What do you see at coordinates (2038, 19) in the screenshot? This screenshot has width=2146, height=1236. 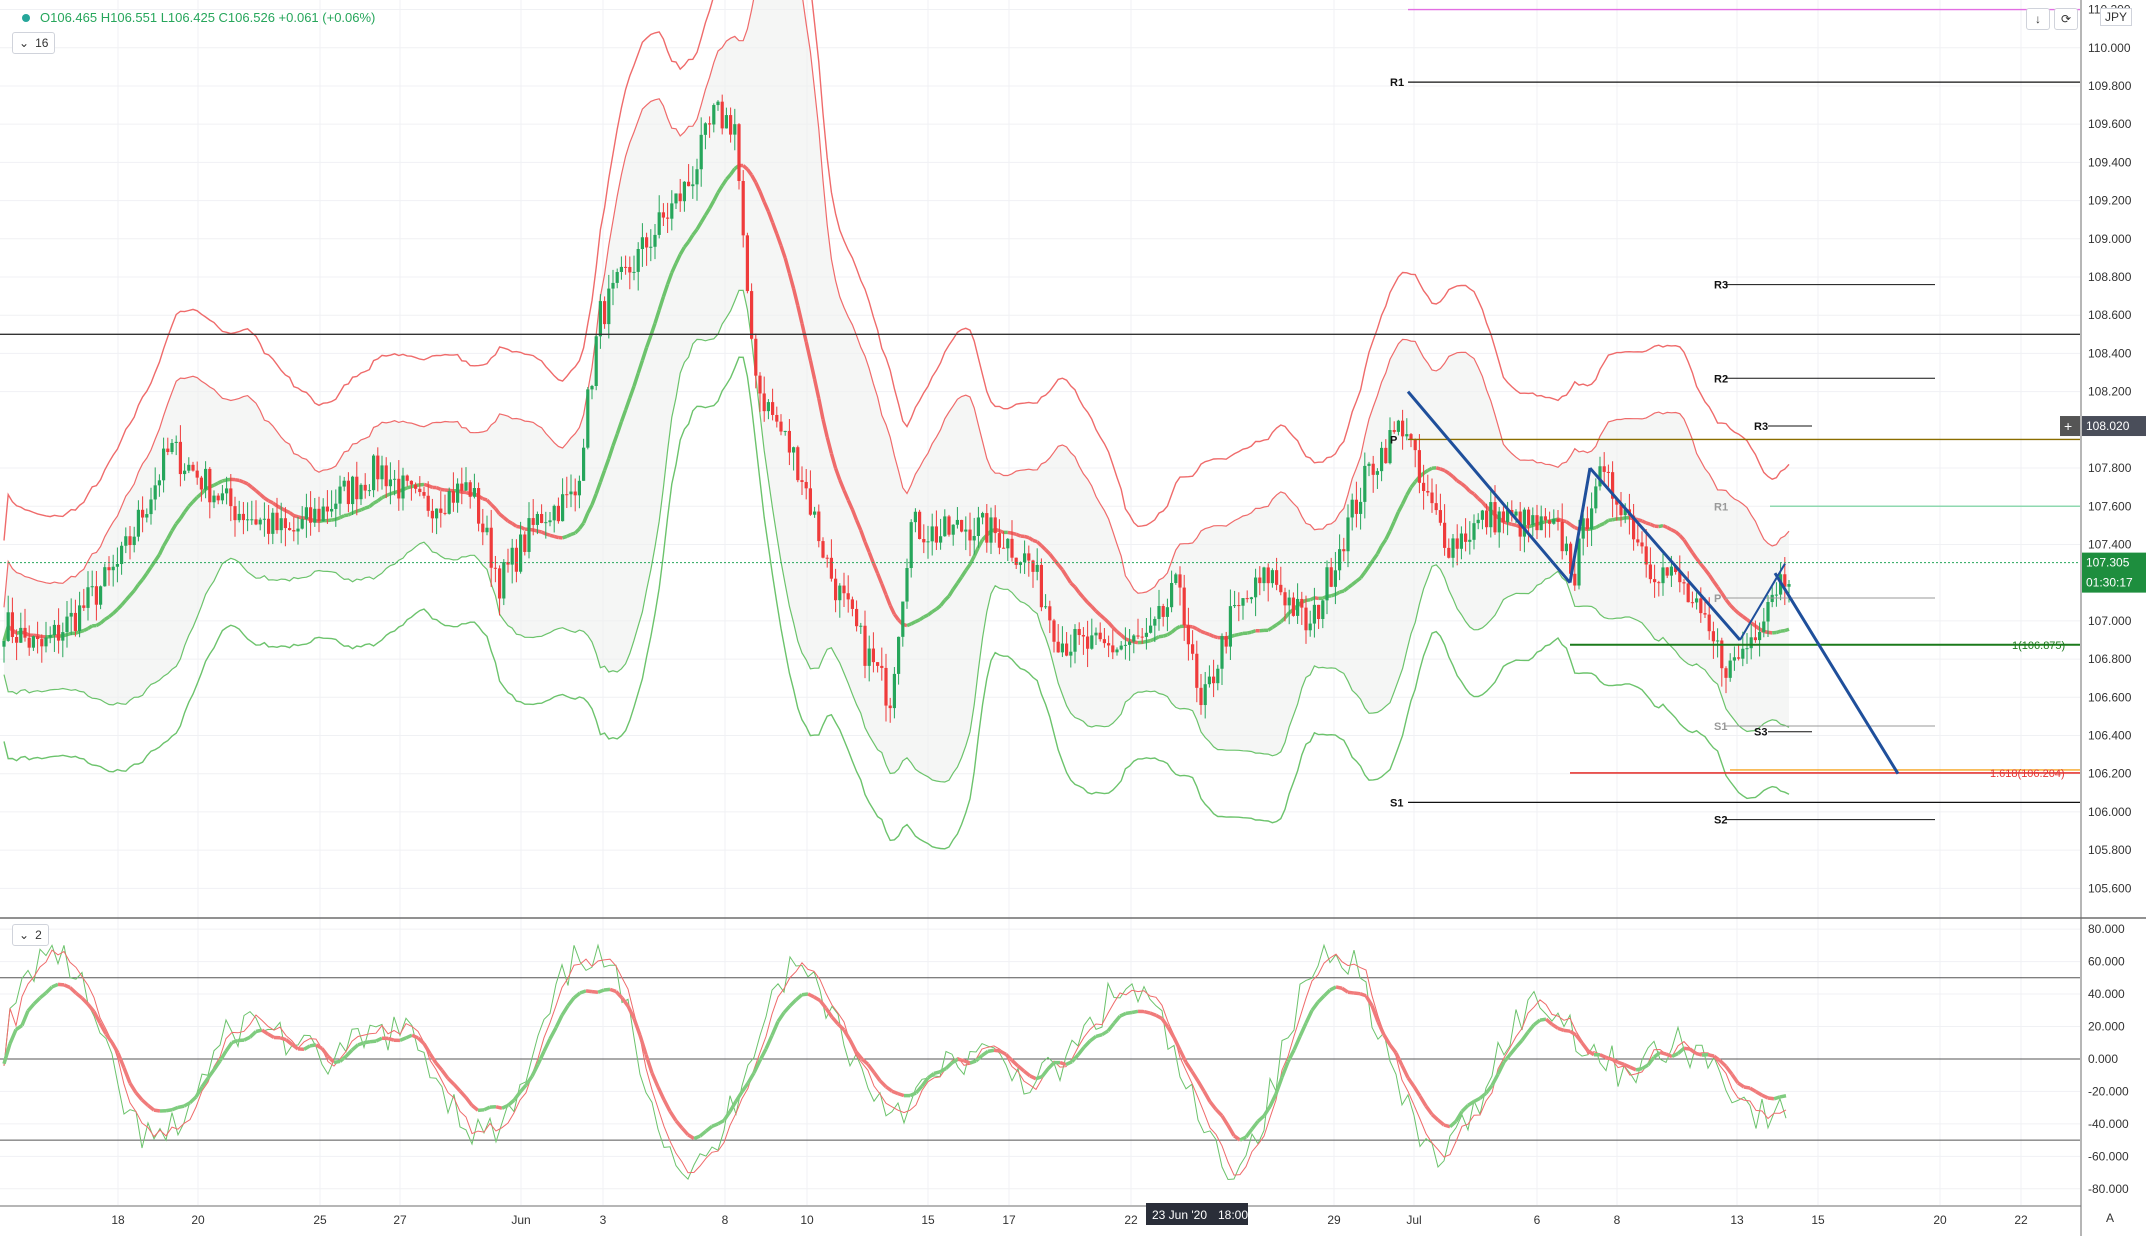 I see `scroll-down-button: ↓` at bounding box center [2038, 19].